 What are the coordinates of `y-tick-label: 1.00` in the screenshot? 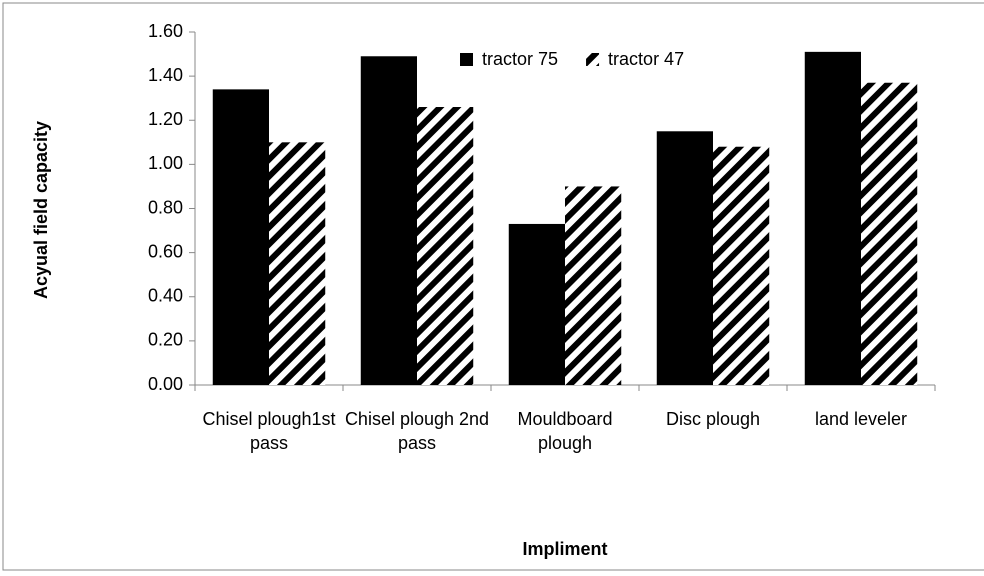 It's located at (165, 163).